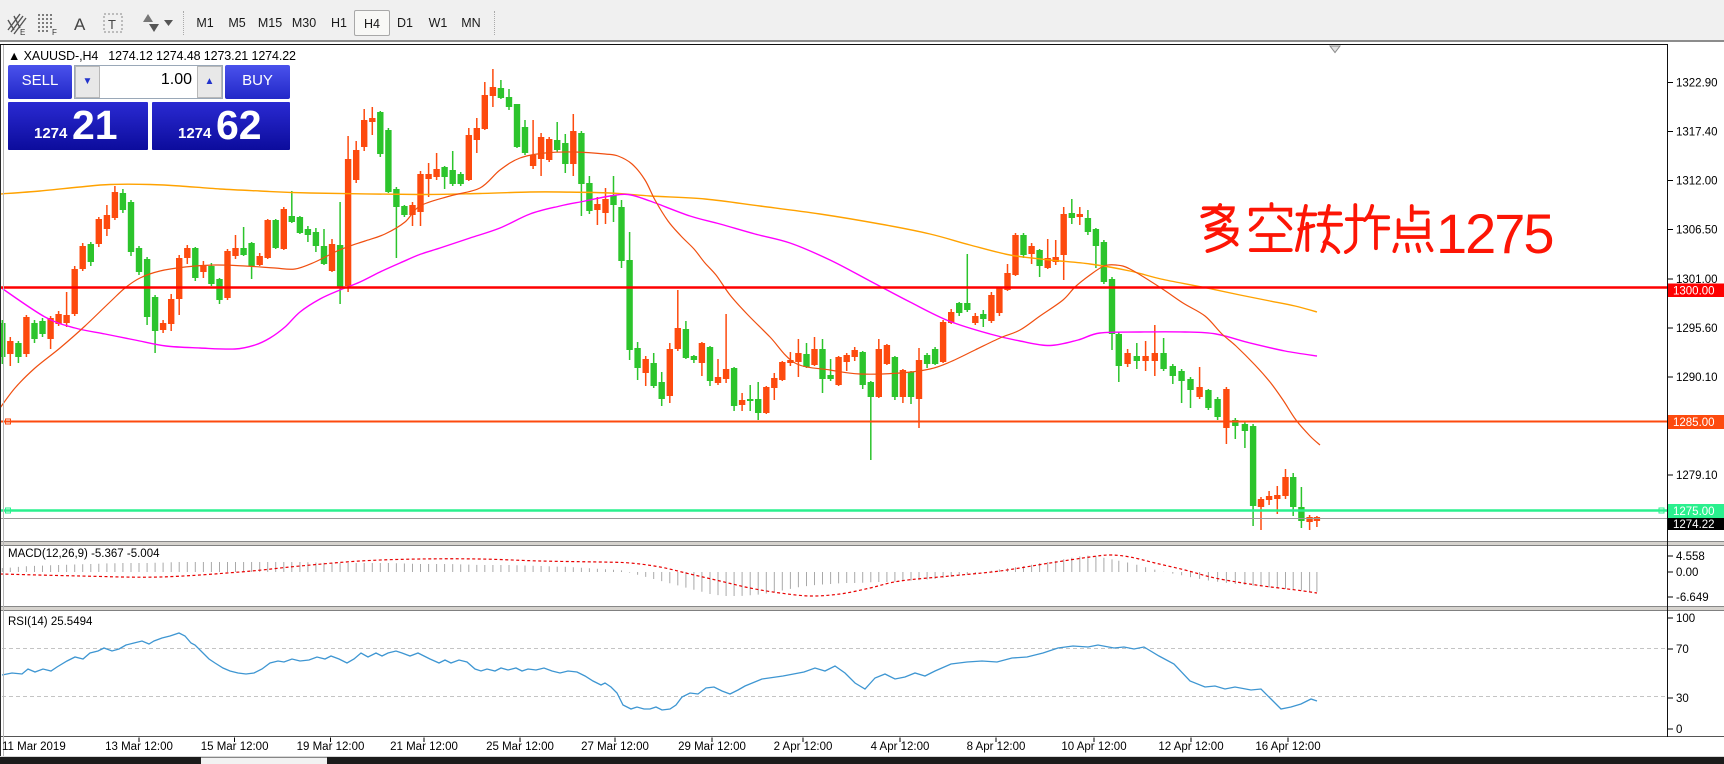 This screenshot has width=1724, height=764. Describe the element at coordinates (996, 747) in the screenshot. I see `svg-text: 8 Apr 12:00` at that location.